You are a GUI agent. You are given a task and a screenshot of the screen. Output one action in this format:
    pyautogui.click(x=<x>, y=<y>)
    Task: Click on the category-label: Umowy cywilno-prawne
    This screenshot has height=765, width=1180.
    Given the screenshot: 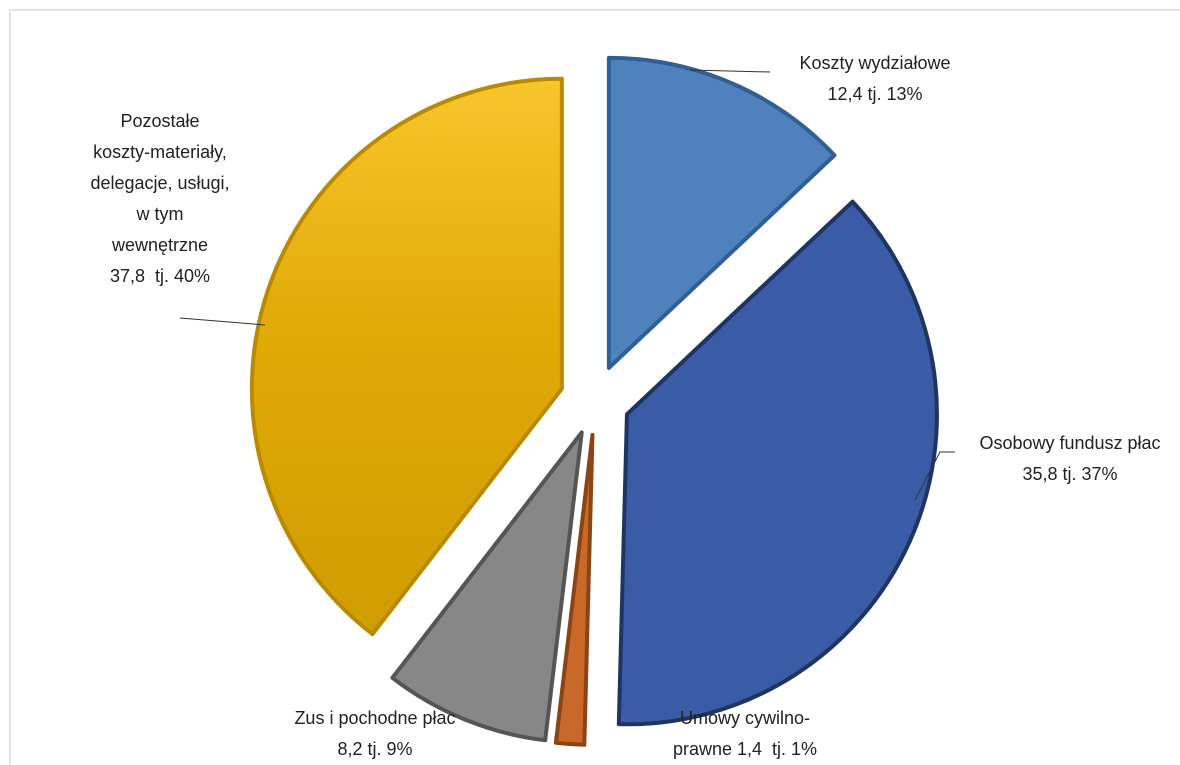 What is the action you would take?
    pyautogui.click(x=741, y=733)
    